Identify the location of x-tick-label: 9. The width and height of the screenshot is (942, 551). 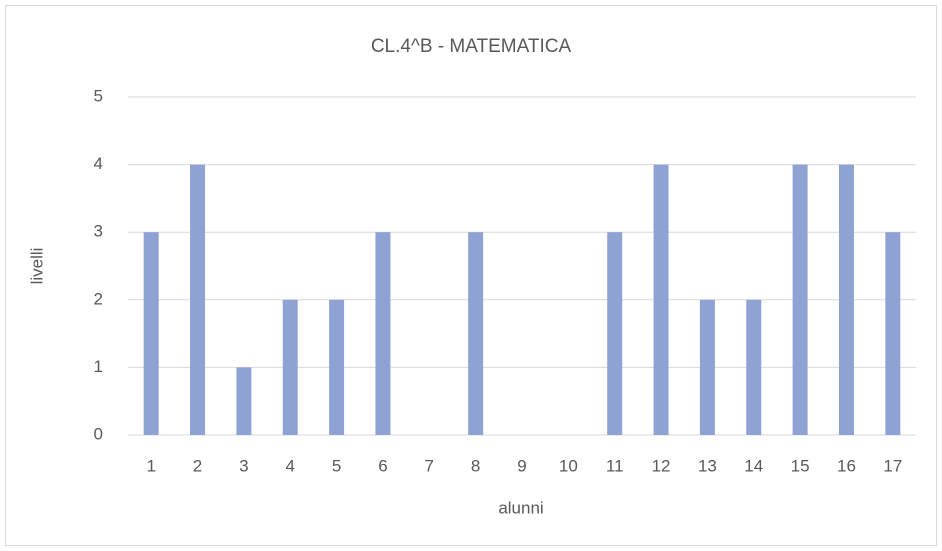
(521, 465).